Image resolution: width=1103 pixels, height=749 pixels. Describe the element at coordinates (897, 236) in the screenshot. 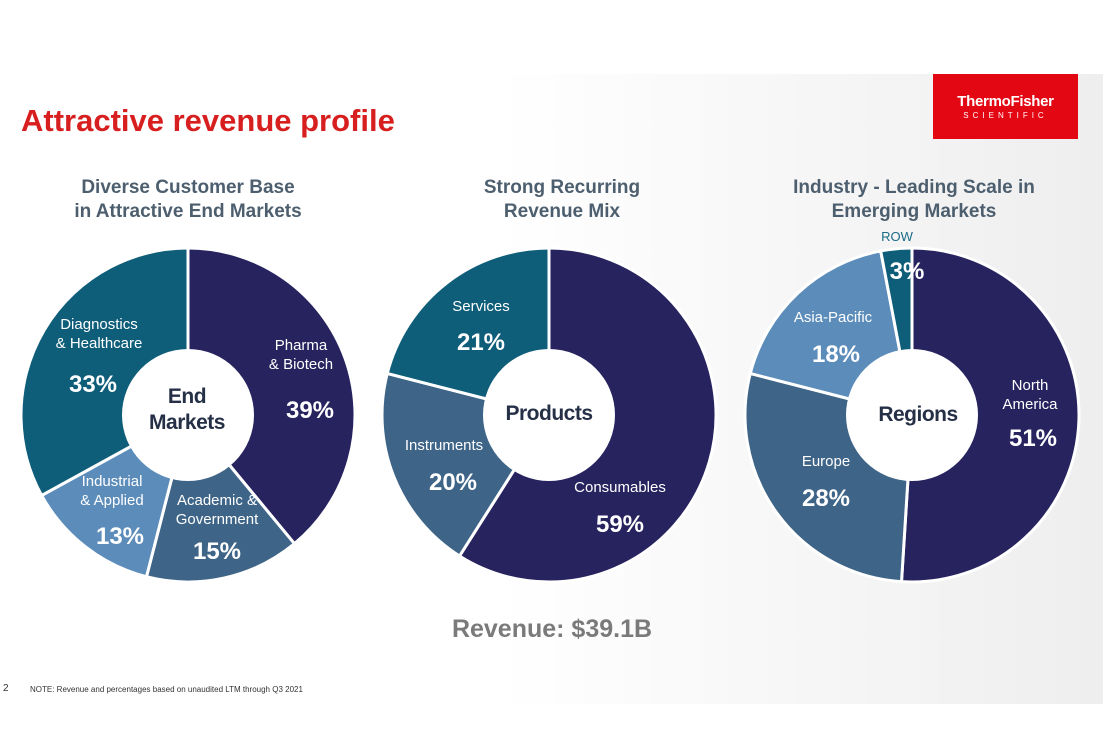

I see `slice-label: ROW` at that location.